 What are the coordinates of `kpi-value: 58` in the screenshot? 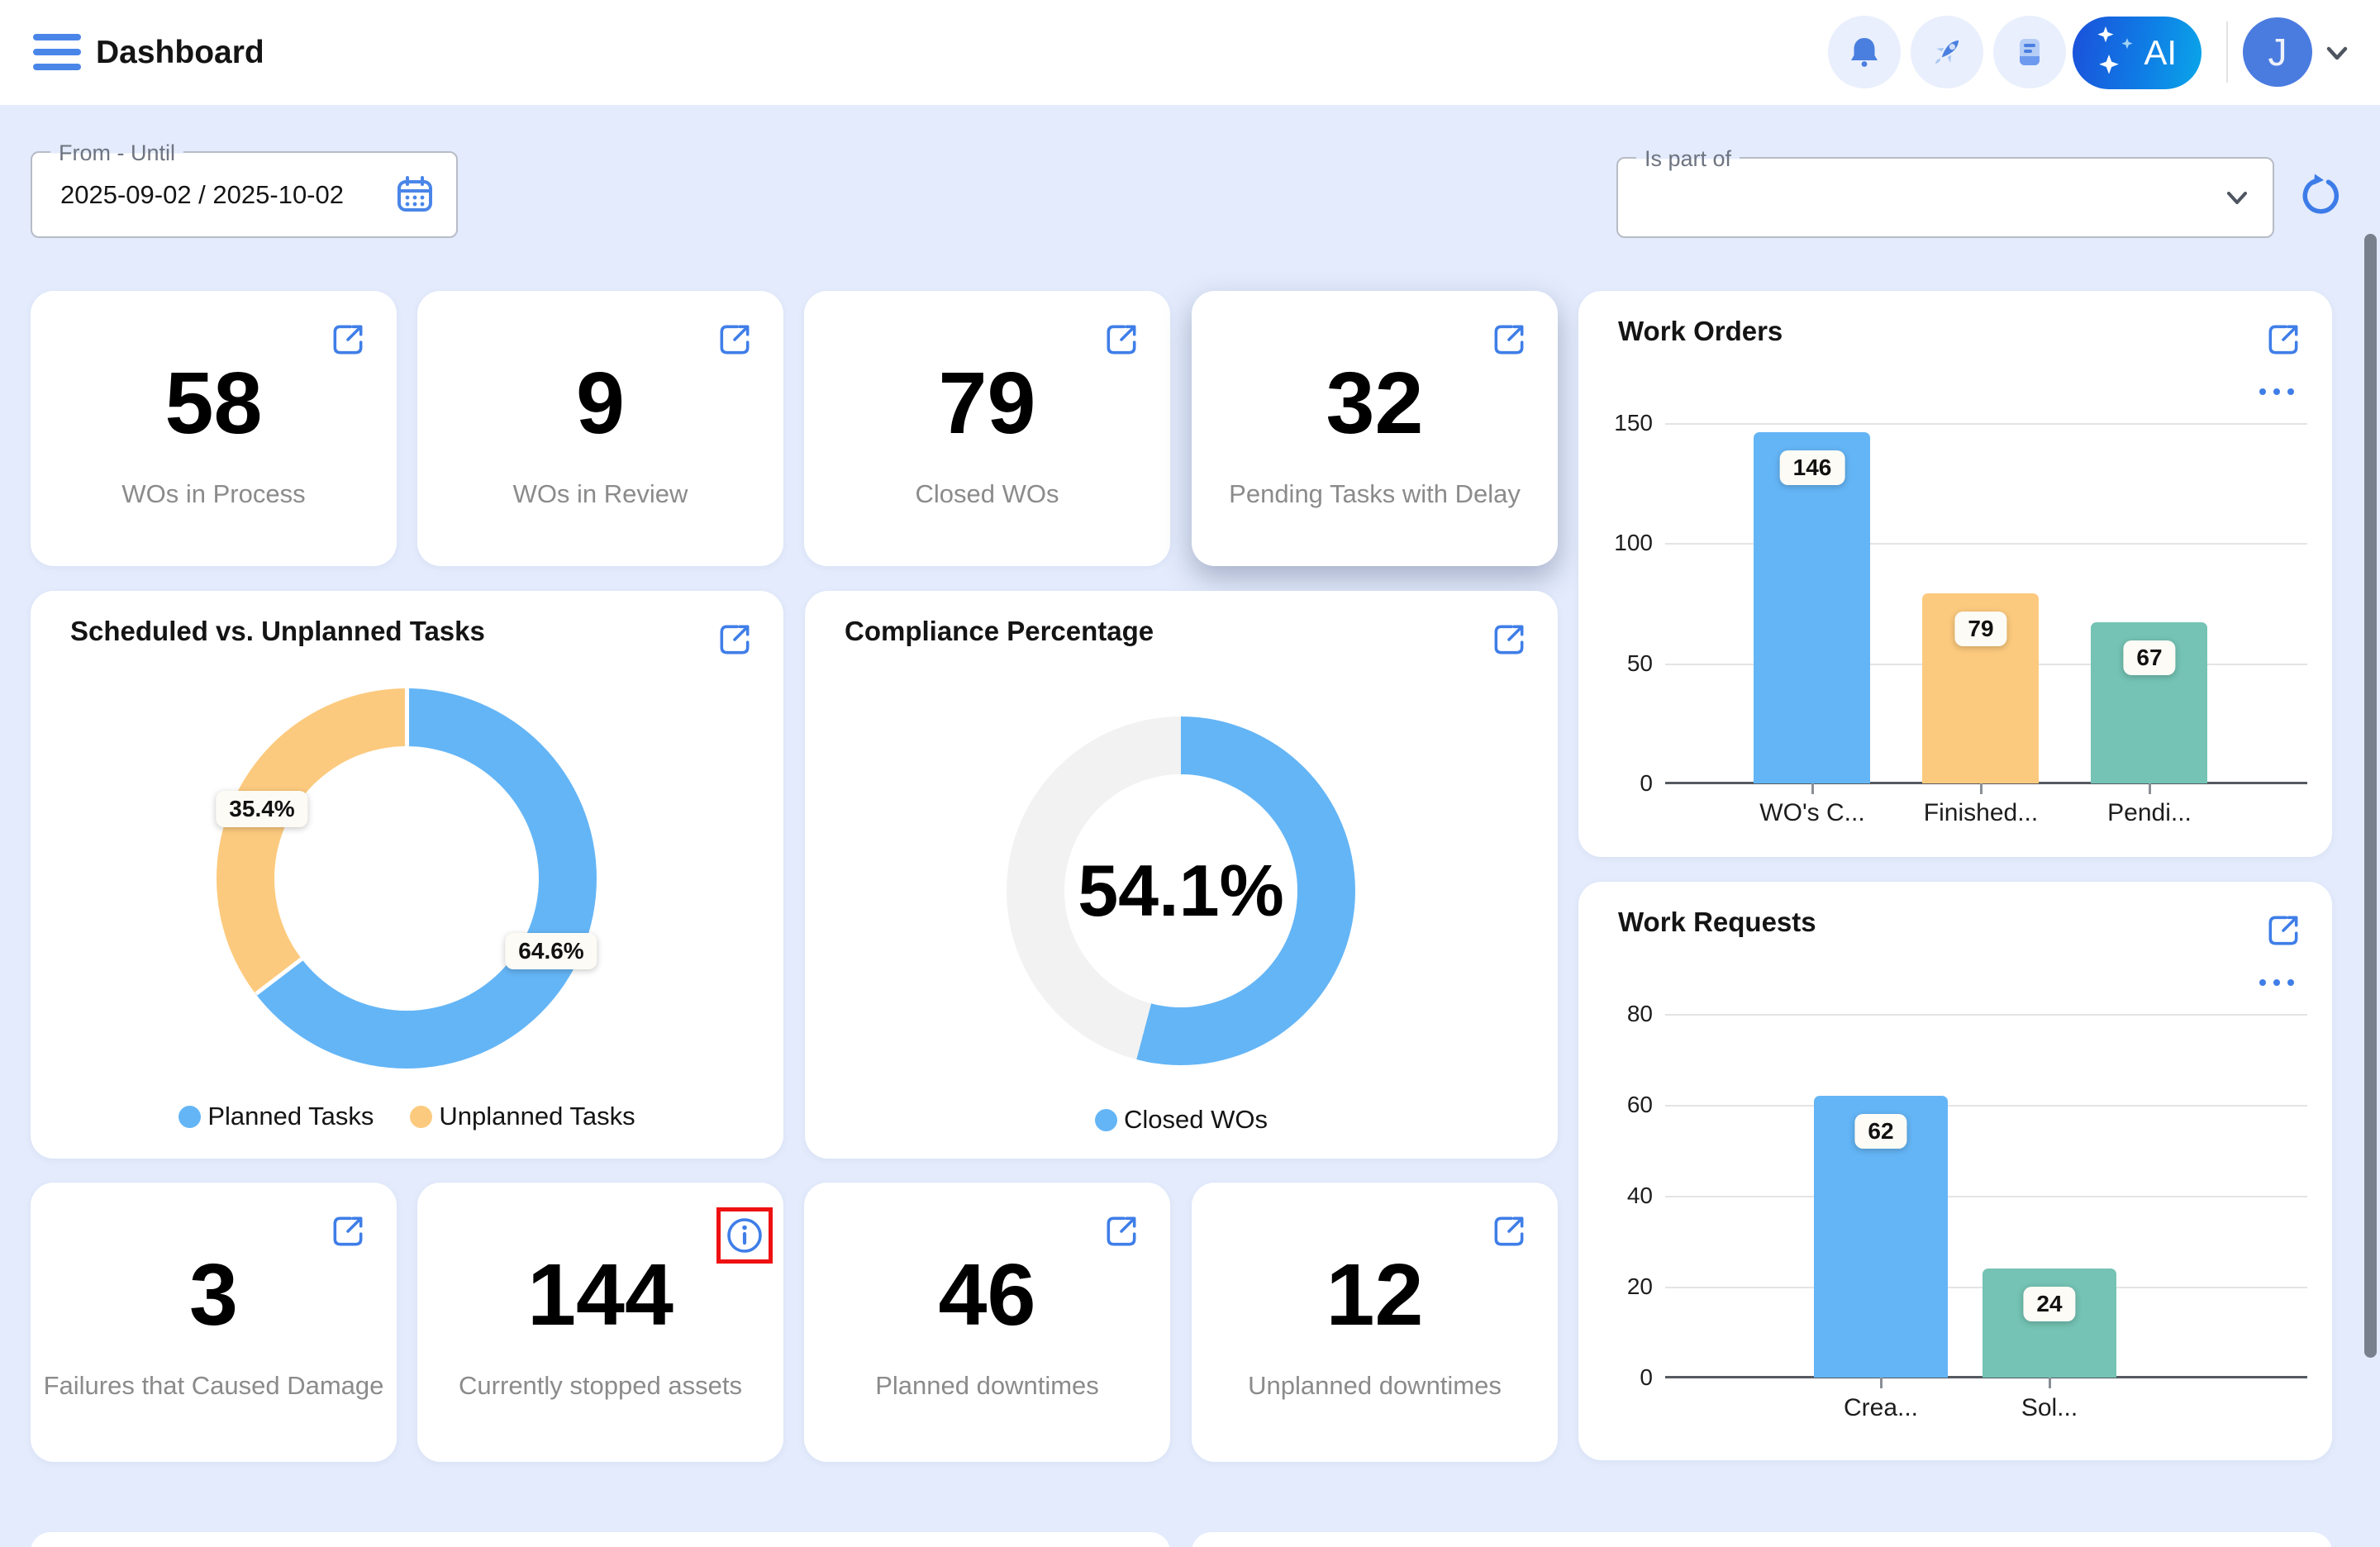 It's located at (213, 403).